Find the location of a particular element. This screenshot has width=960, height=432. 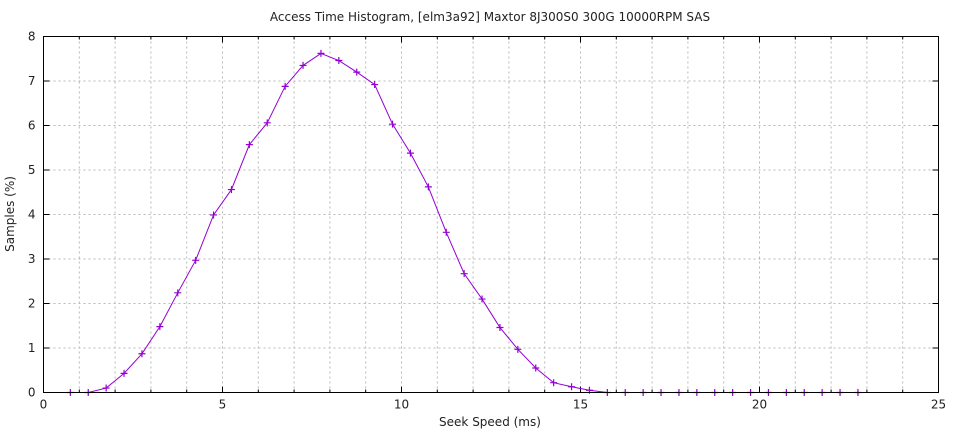

y-tick-label: 7 is located at coordinates (32, 81).